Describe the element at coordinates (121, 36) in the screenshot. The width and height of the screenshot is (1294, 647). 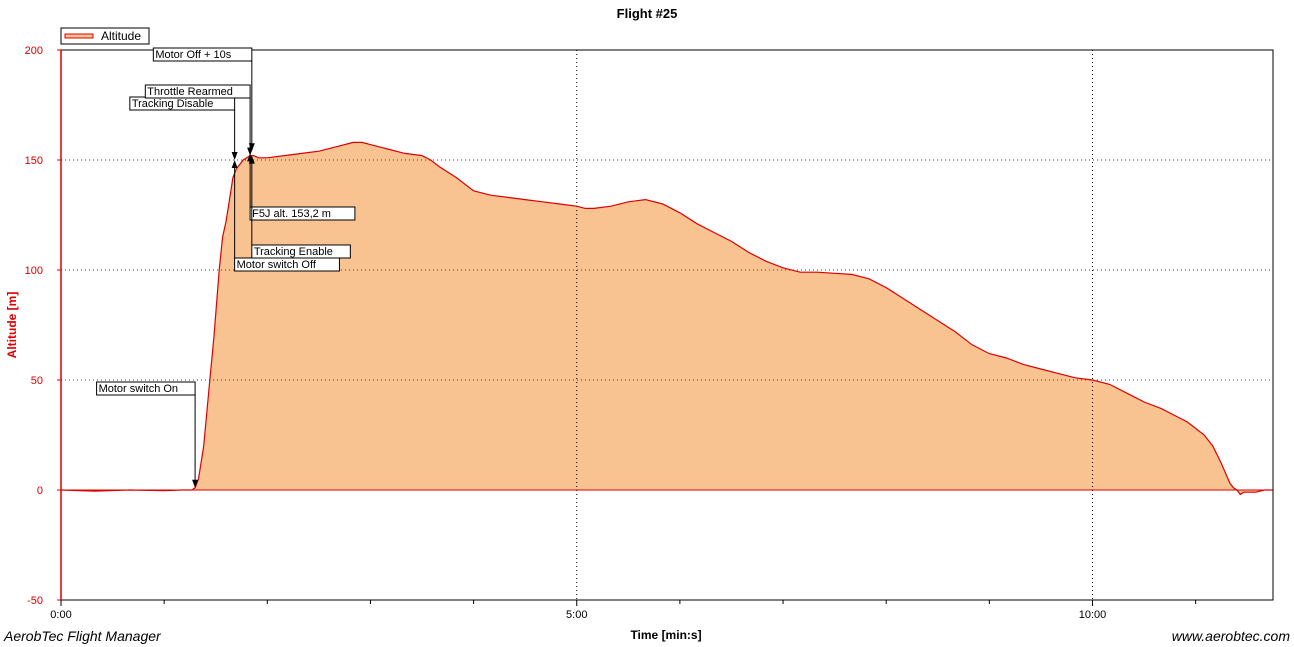
I see `legend-label: Altitude` at that location.